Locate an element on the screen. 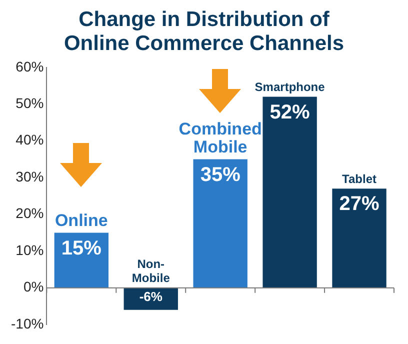 This screenshot has width=408, height=344. y-tick-label: -10% is located at coordinates (27, 323).